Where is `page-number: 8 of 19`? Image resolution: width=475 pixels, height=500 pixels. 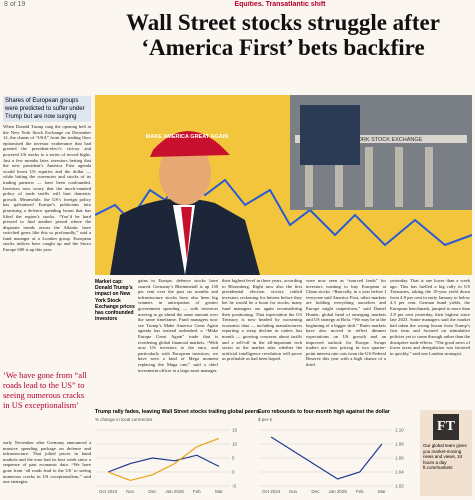 page-number: 8 of 19 is located at coordinates (15, 4).